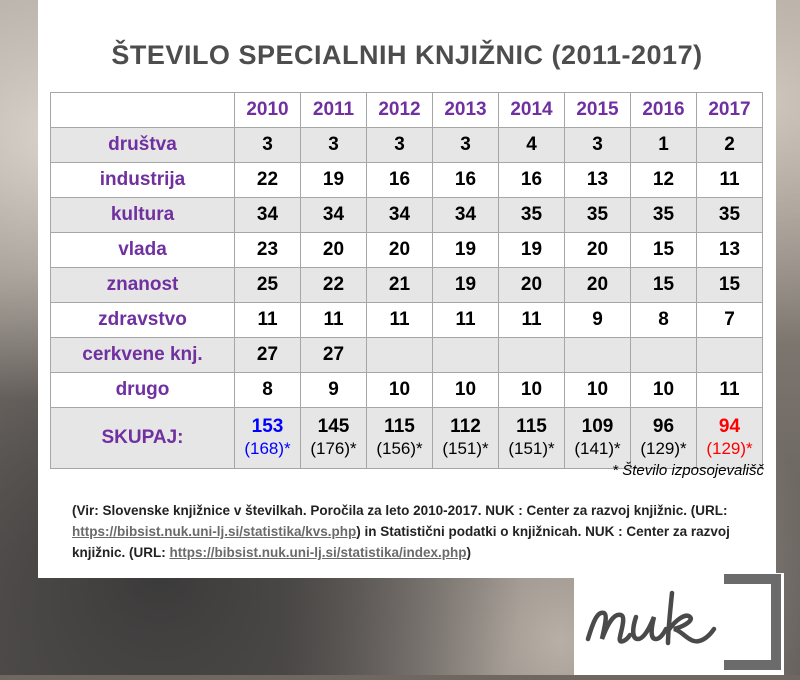  Describe the element at coordinates (407, 55) in the screenshot. I see `page-title: ŠTEVILO SPECIALNIH KNJIŽNIC (2011-2017)` at that location.